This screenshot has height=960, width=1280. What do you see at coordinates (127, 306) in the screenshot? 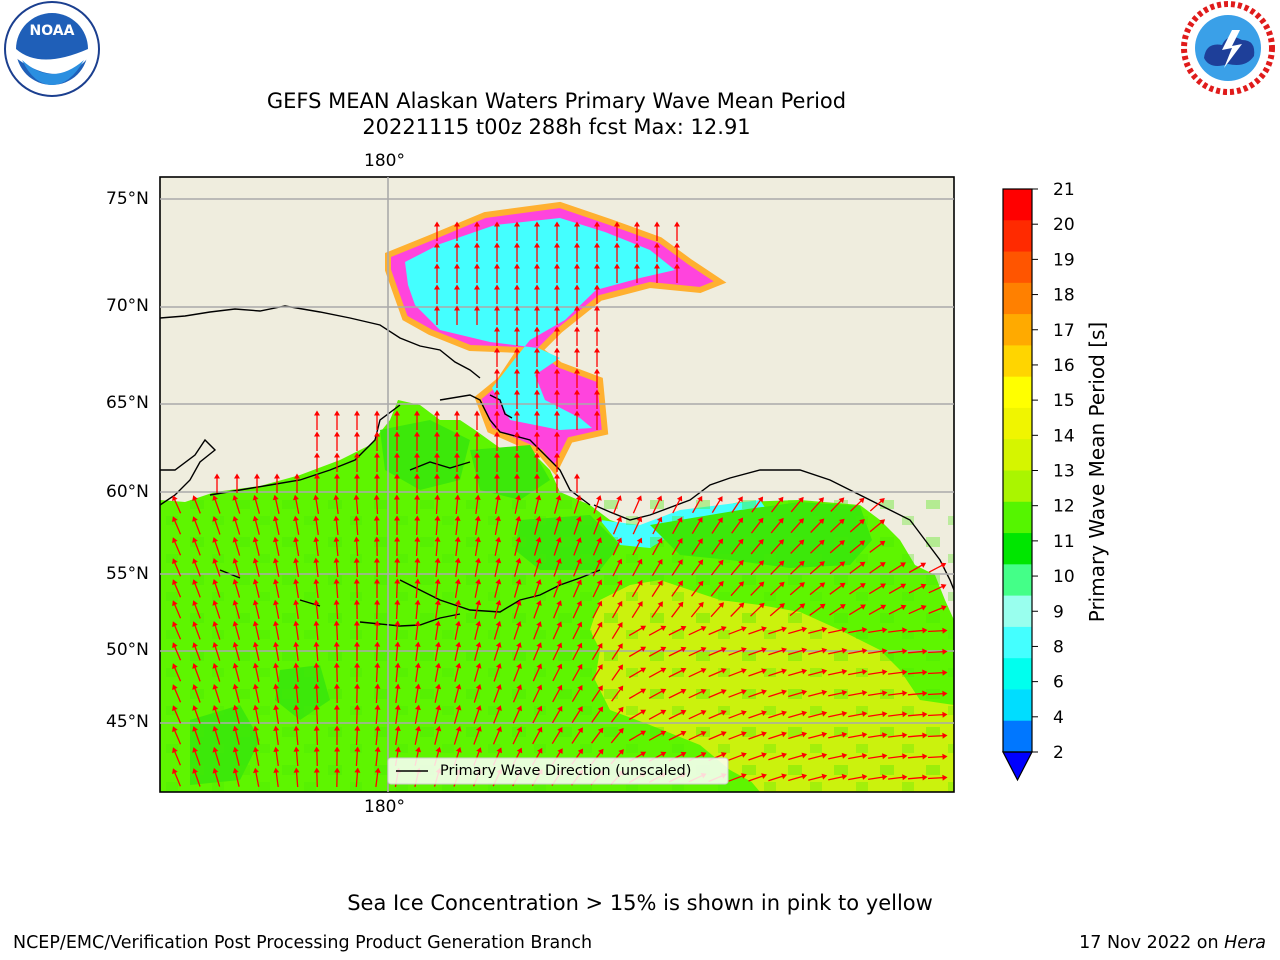
I see `lat-label-70: 70°N` at bounding box center [127, 306].